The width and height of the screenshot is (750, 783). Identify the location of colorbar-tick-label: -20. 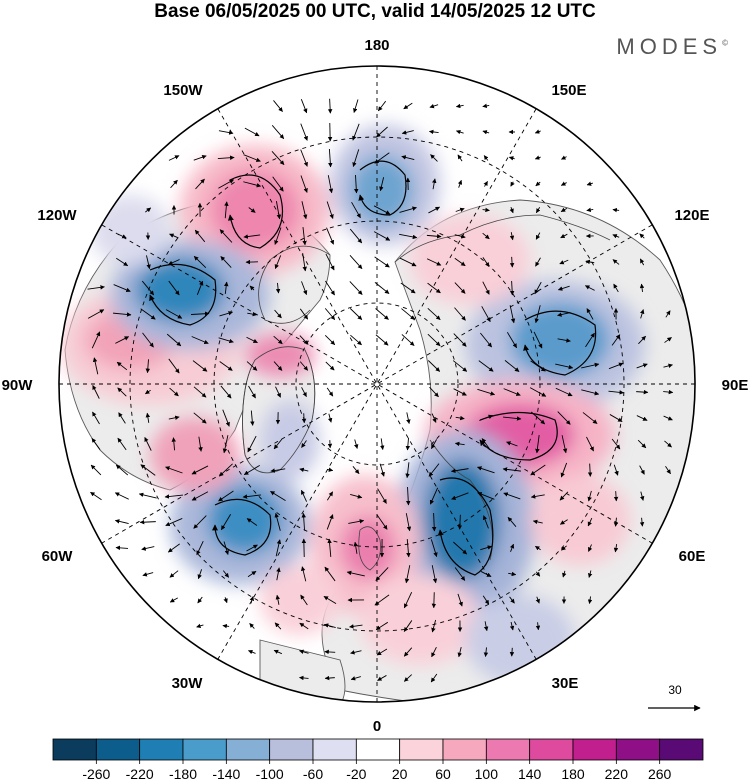
(356, 774).